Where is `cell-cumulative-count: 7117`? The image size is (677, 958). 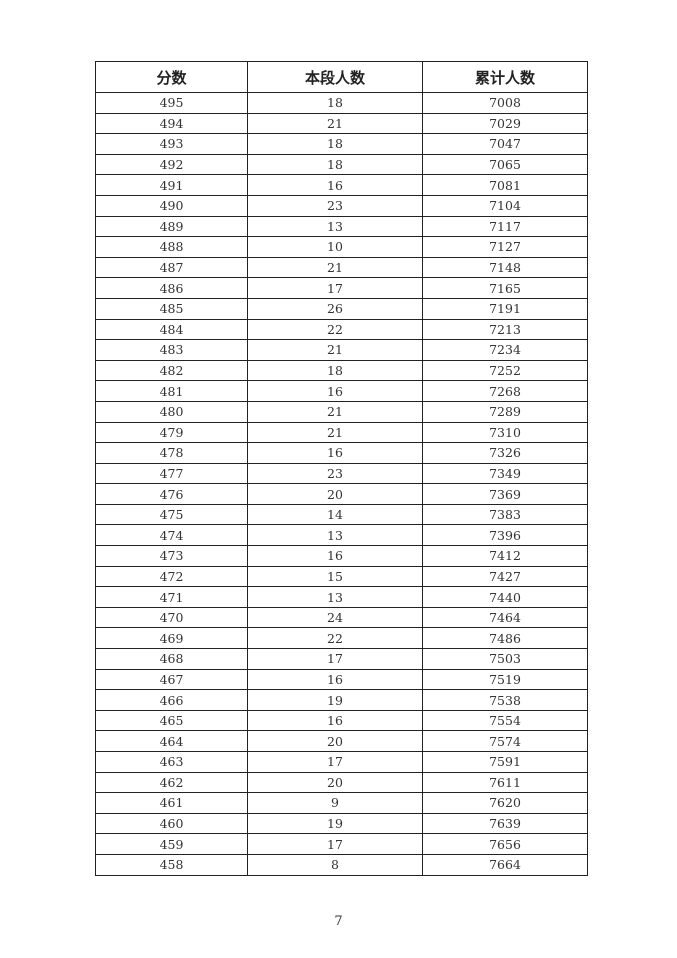
cell-cumulative-count: 7117 is located at coordinates (505, 226).